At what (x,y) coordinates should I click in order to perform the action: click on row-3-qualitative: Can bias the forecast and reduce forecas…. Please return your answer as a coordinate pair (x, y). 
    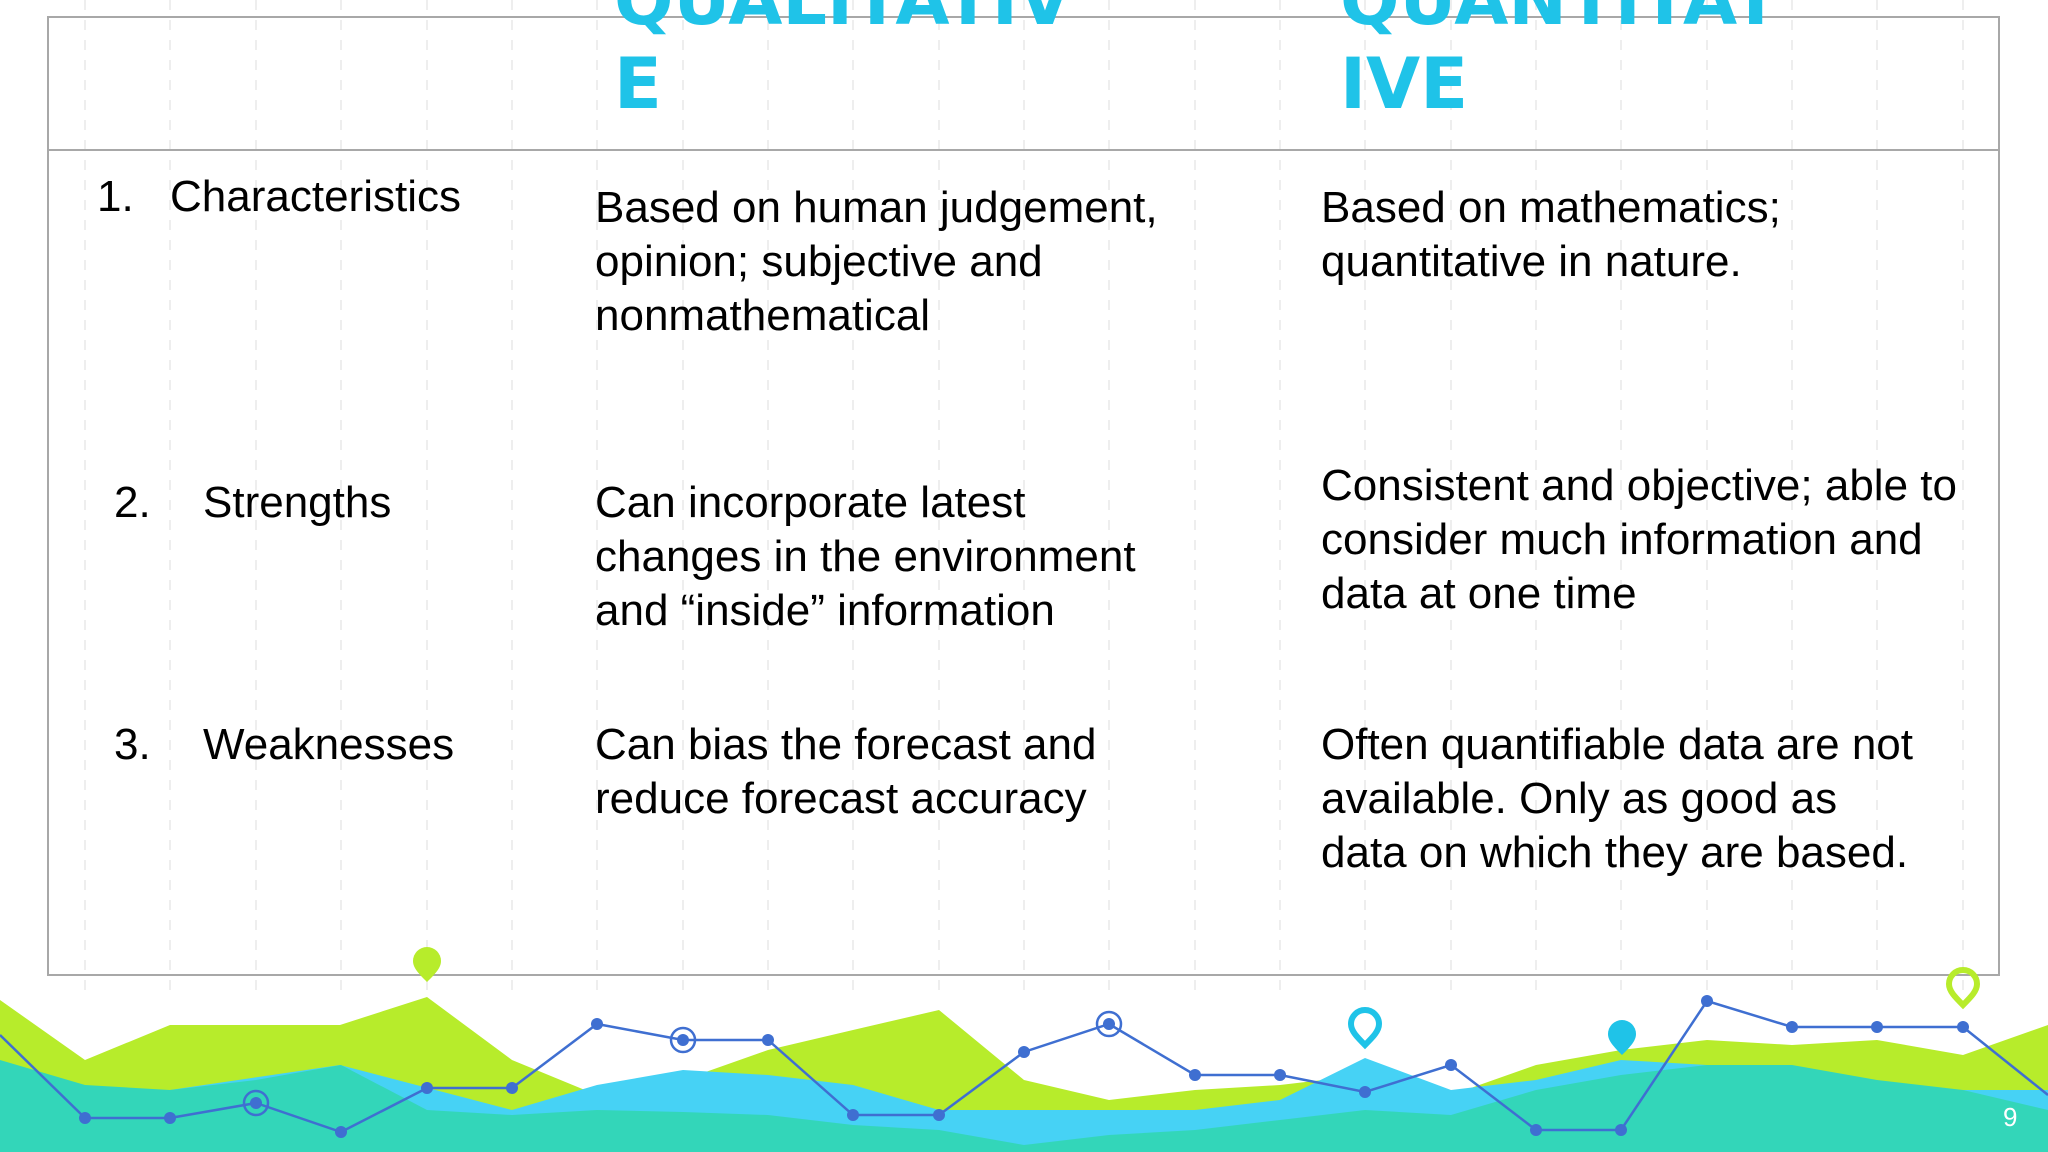
    Looking at the image, I should click on (846, 771).